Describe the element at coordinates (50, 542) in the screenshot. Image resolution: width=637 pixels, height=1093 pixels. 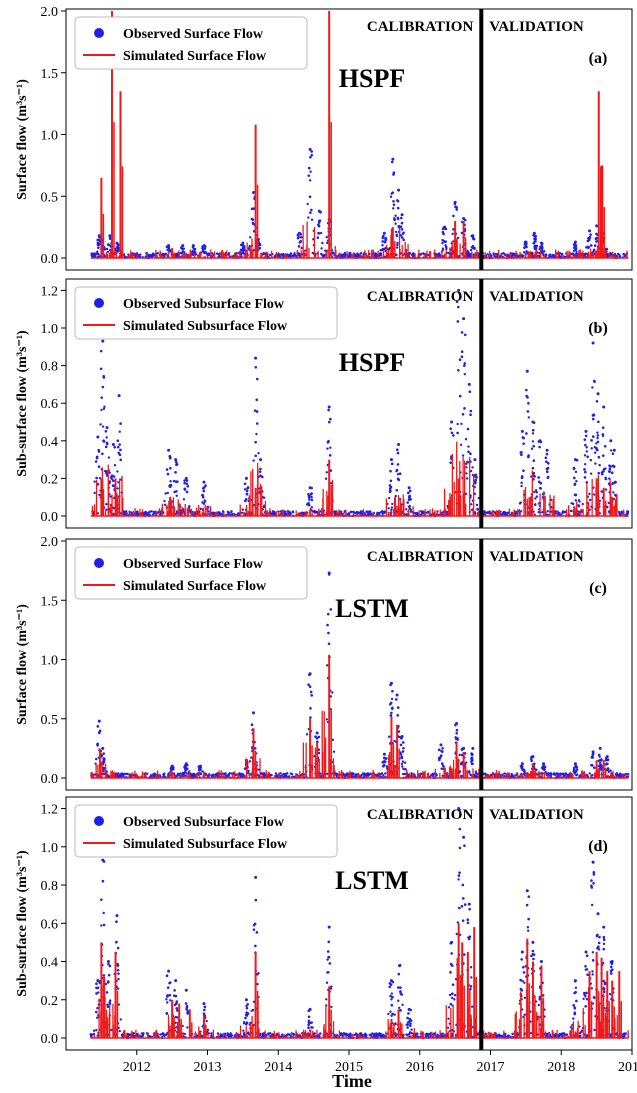
I see `y-tick-label: 2.0` at that location.